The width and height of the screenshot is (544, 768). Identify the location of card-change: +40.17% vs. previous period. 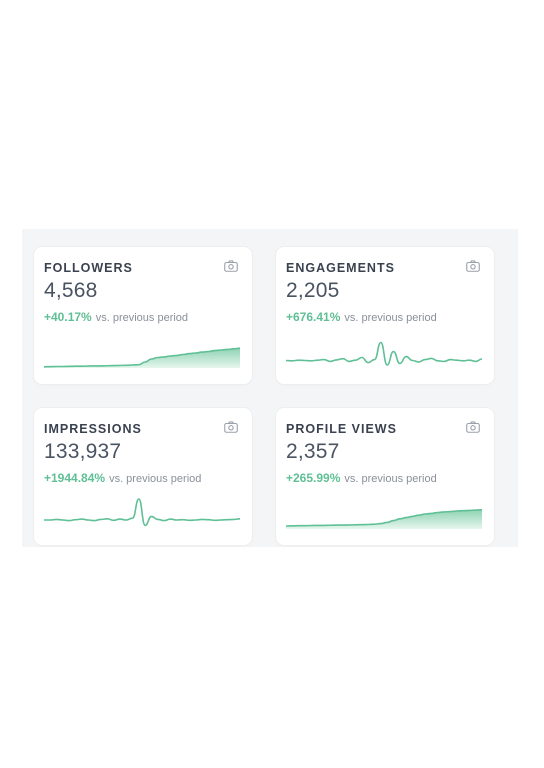
(116, 317).